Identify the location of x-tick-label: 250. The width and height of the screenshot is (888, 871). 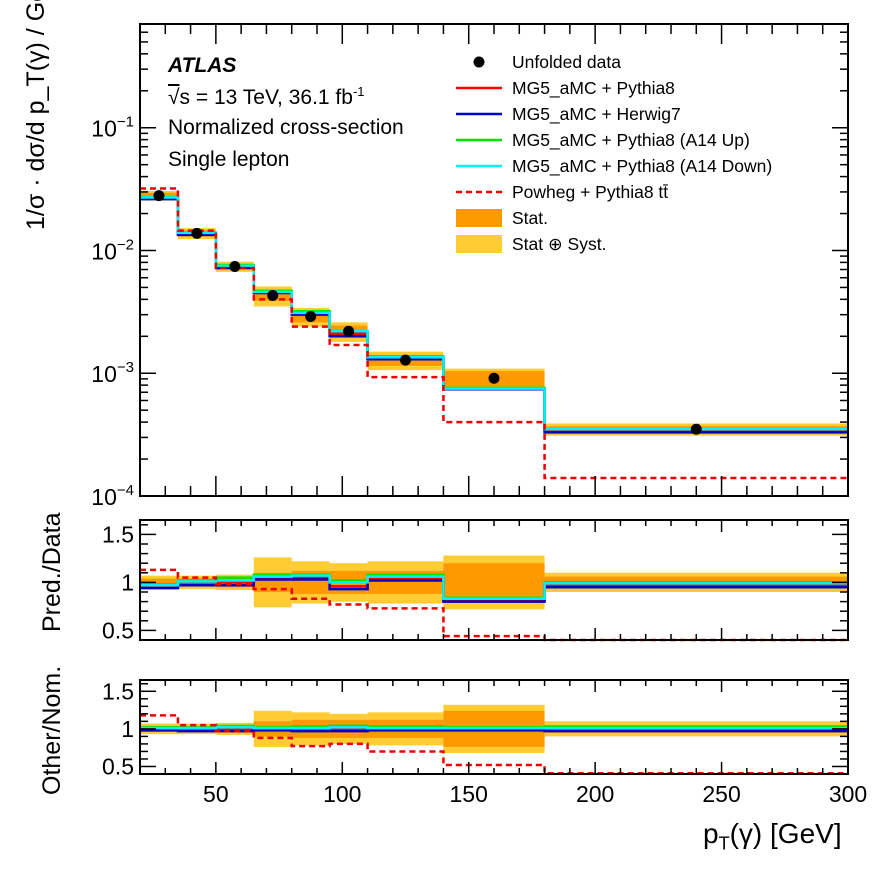
(721, 794).